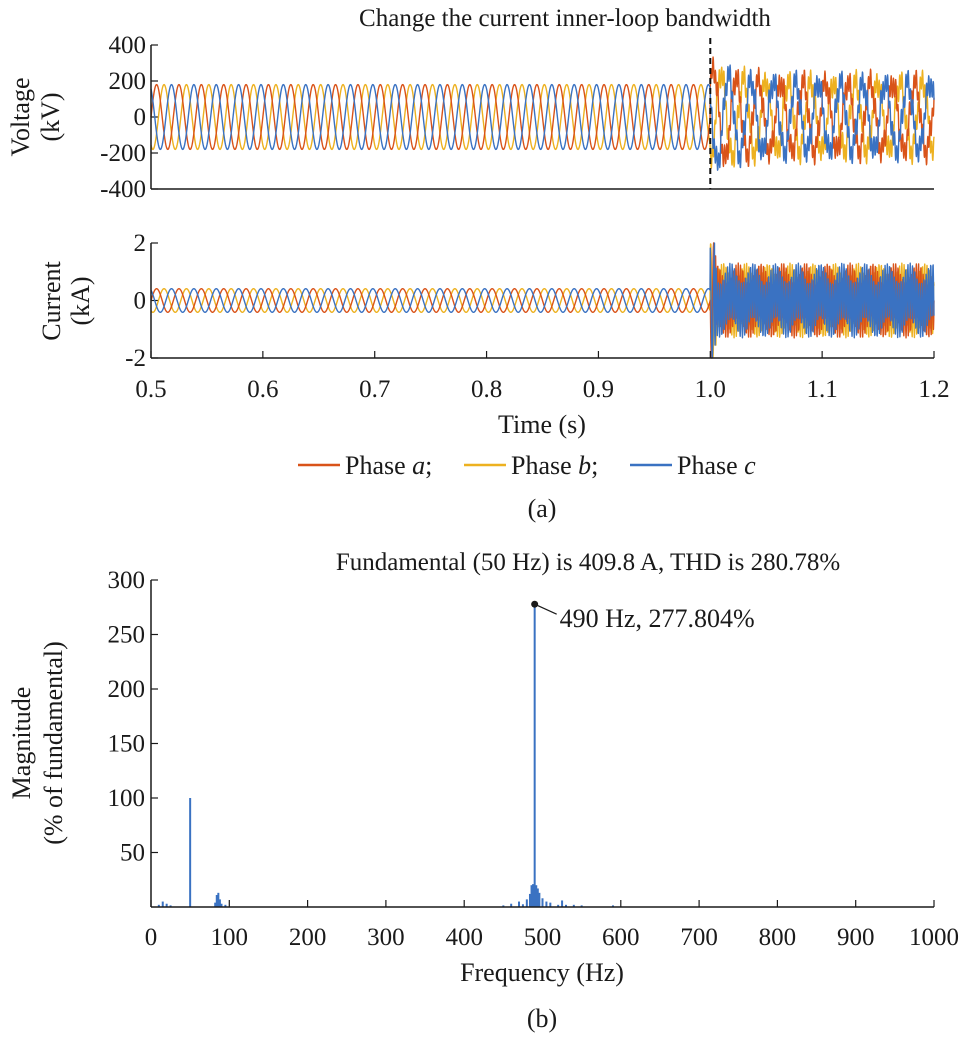 The width and height of the screenshot is (968, 1040). What do you see at coordinates (545, 609) in the screenshot?
I see `peak-annotation-leader` at bounding box center [545, 609].